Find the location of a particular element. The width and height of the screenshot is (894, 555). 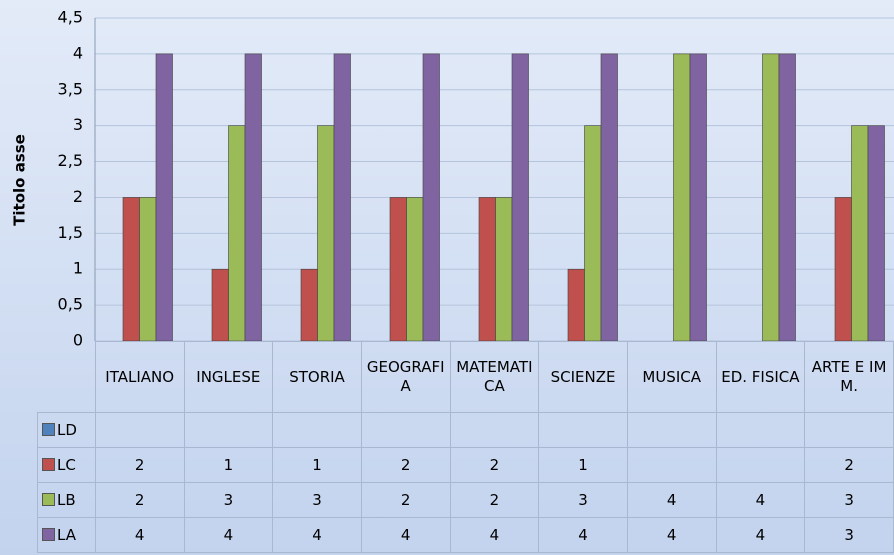

category-label: GEOGRAFIA is located at coordinates (405, 377).